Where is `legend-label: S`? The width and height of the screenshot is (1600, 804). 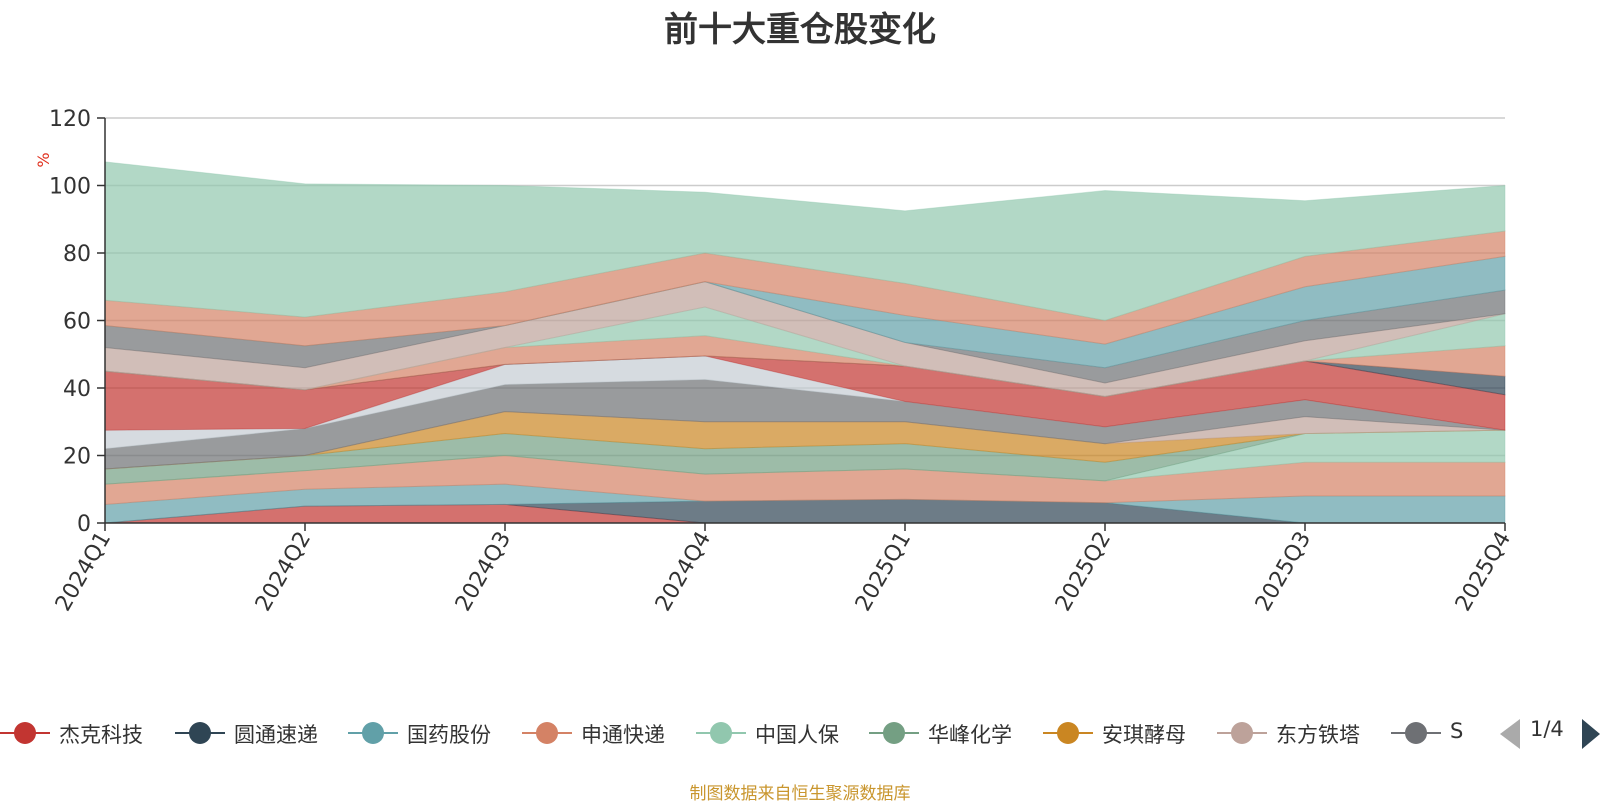
legend-label: S is located at coordinates (1457, 731).